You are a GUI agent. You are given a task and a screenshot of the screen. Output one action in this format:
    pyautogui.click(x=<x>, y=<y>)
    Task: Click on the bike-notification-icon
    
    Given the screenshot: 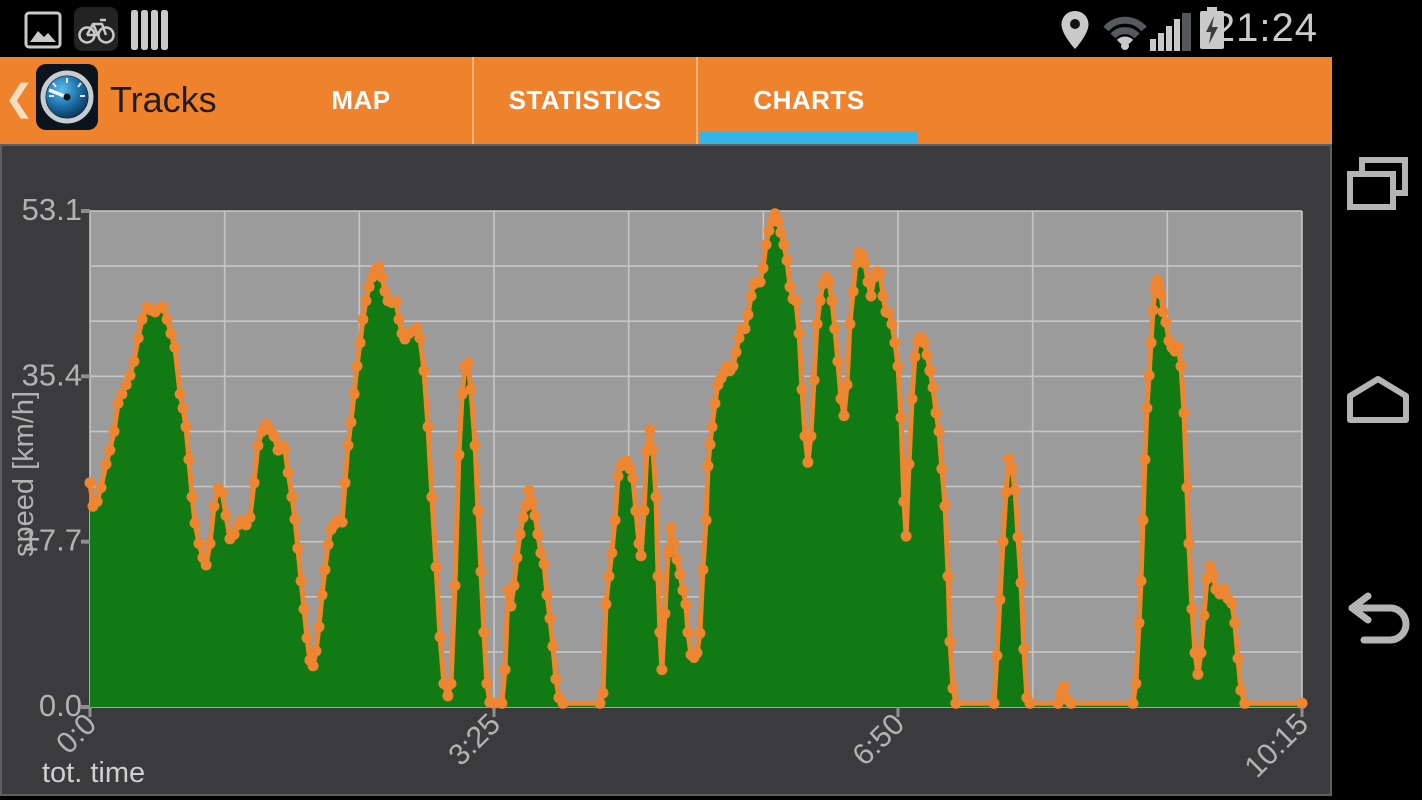 What is the action you would take?
    pyautogui.click(x=96, y=29)
    